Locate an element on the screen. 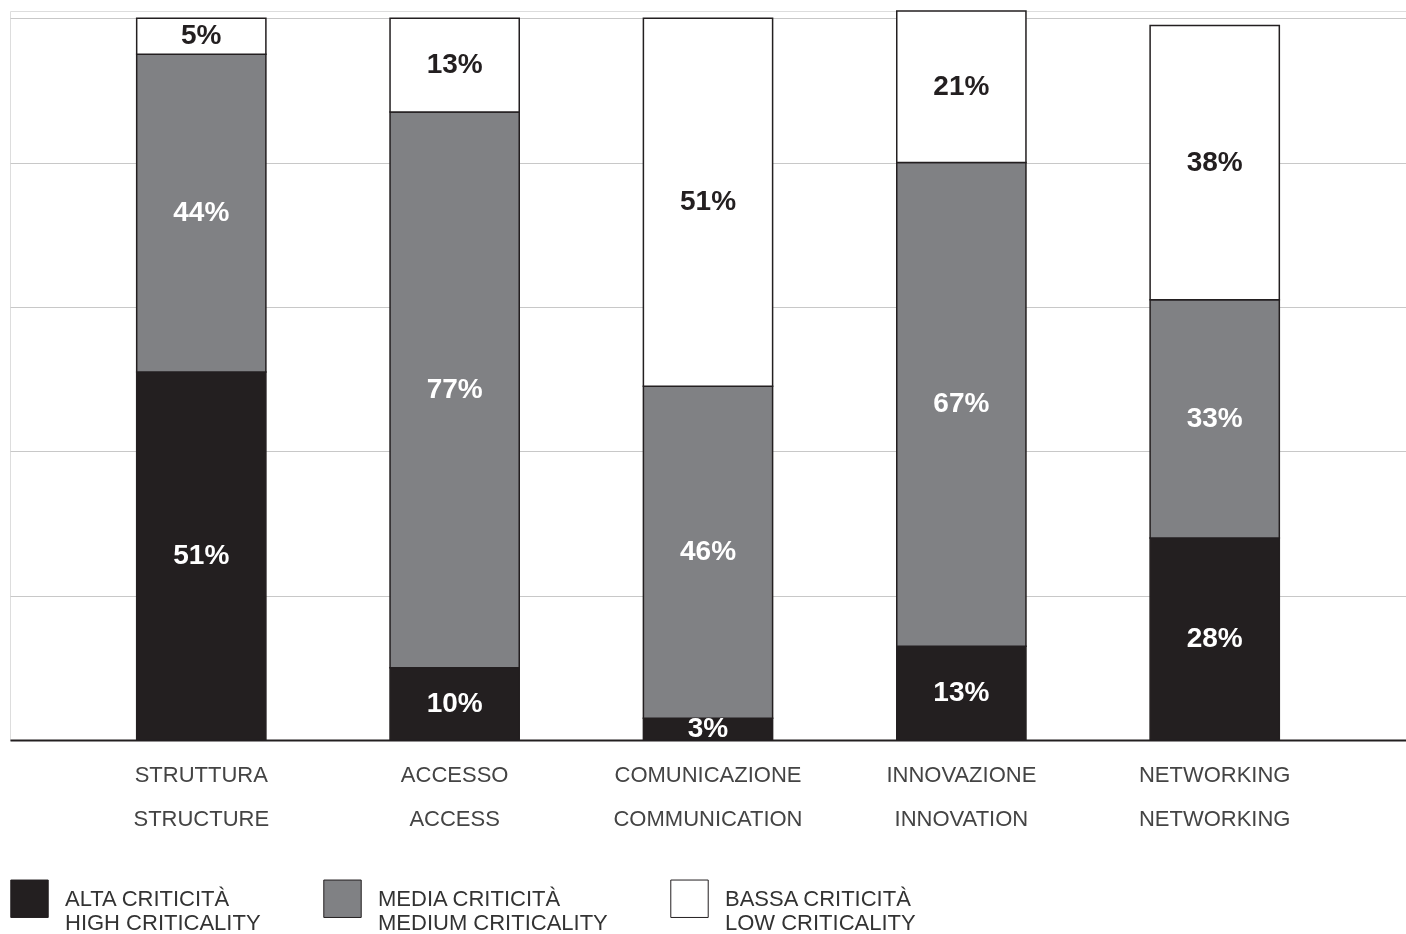 This screenshot has width=1406, height=934. data-label: 10% is located at coordinates (454, 702).